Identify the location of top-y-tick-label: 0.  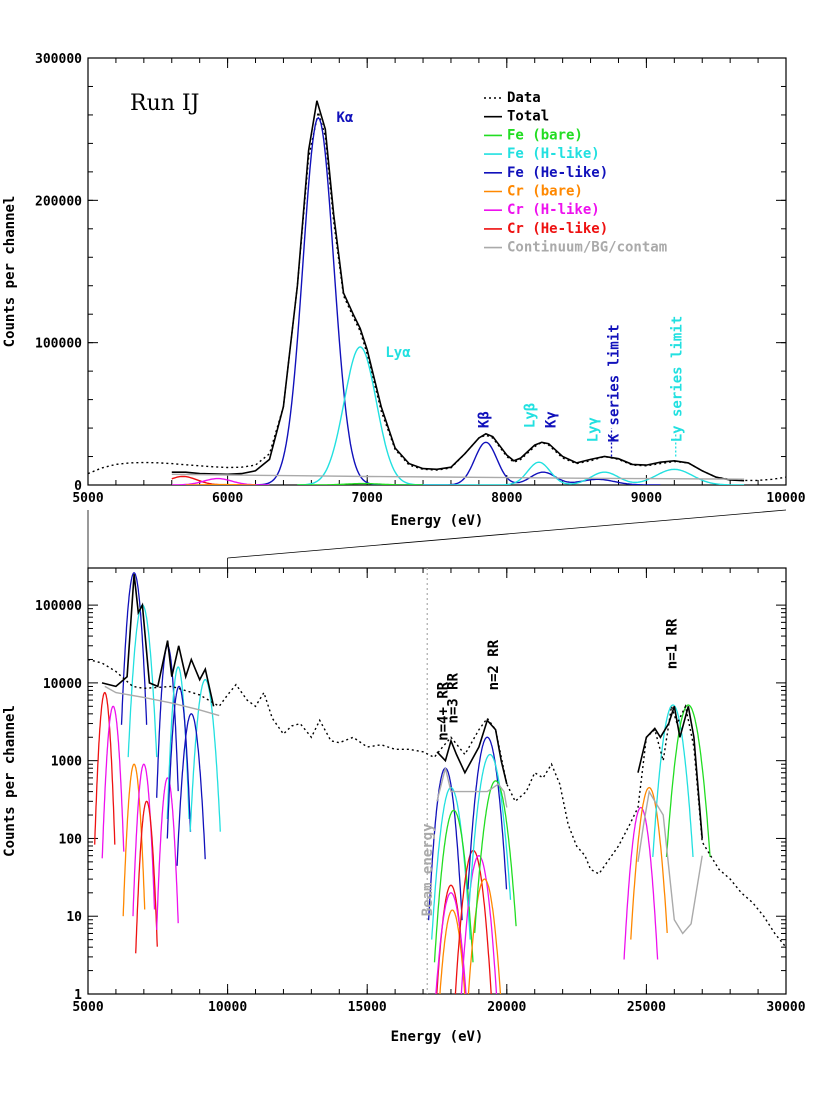
(78, 486).